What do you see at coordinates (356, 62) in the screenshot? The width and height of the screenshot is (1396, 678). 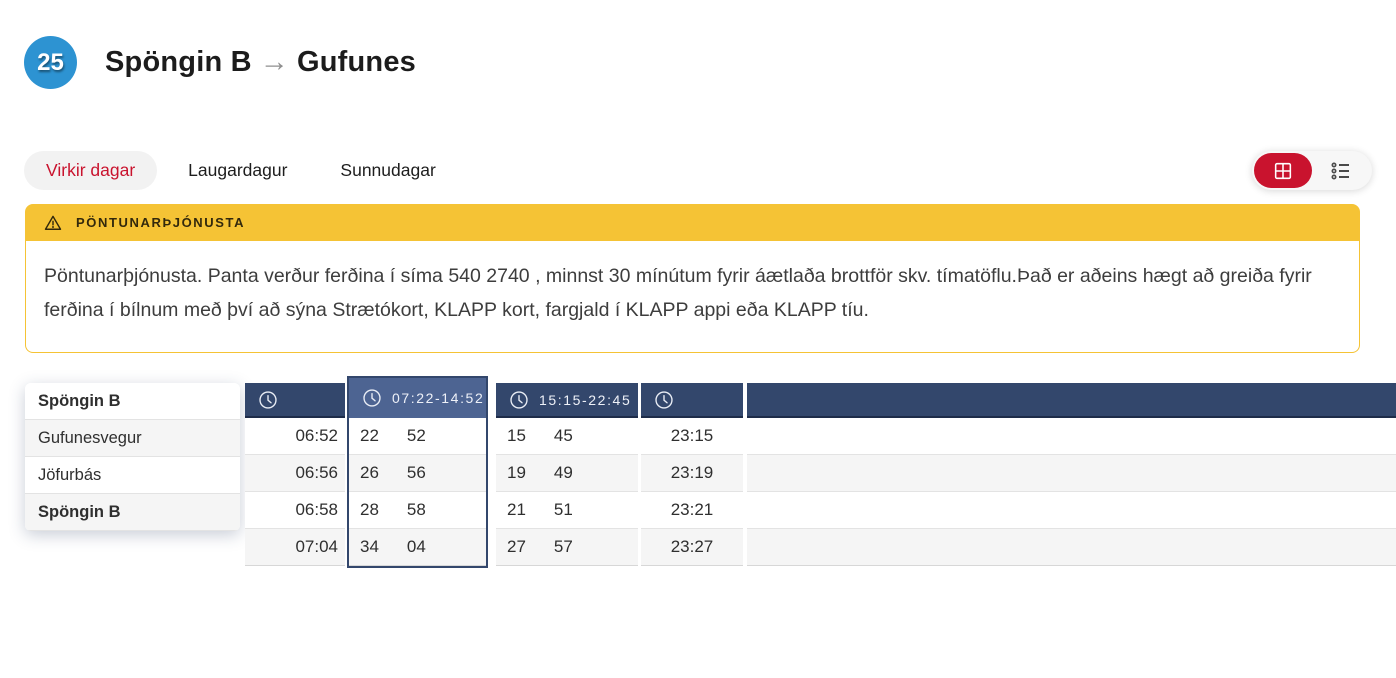 I see `route-destination: Gufunes` at bounding box center [356, 62].